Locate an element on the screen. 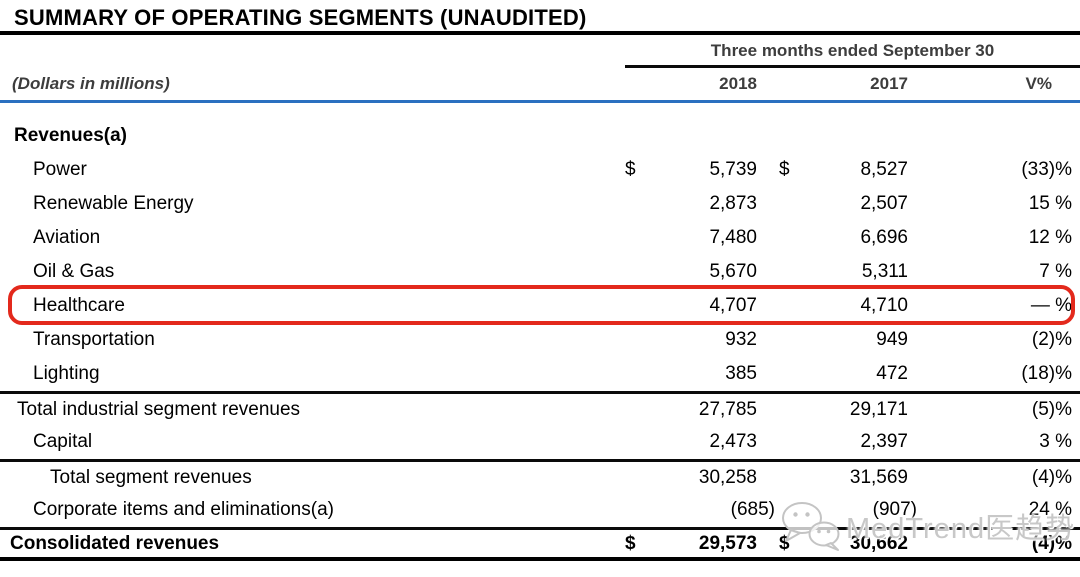 This screenshot has width=1080, height=577. row-label: Revenues(a) is located at coordinates (70, 135).